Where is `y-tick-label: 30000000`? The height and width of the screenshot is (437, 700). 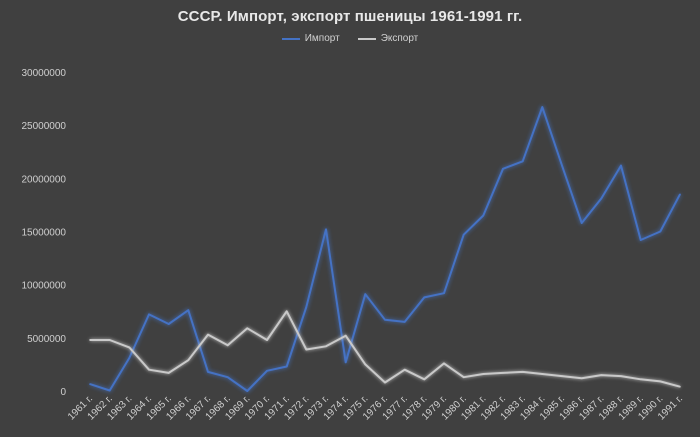
y-tick-label: 30000000 is located at coordinates (44, 73).